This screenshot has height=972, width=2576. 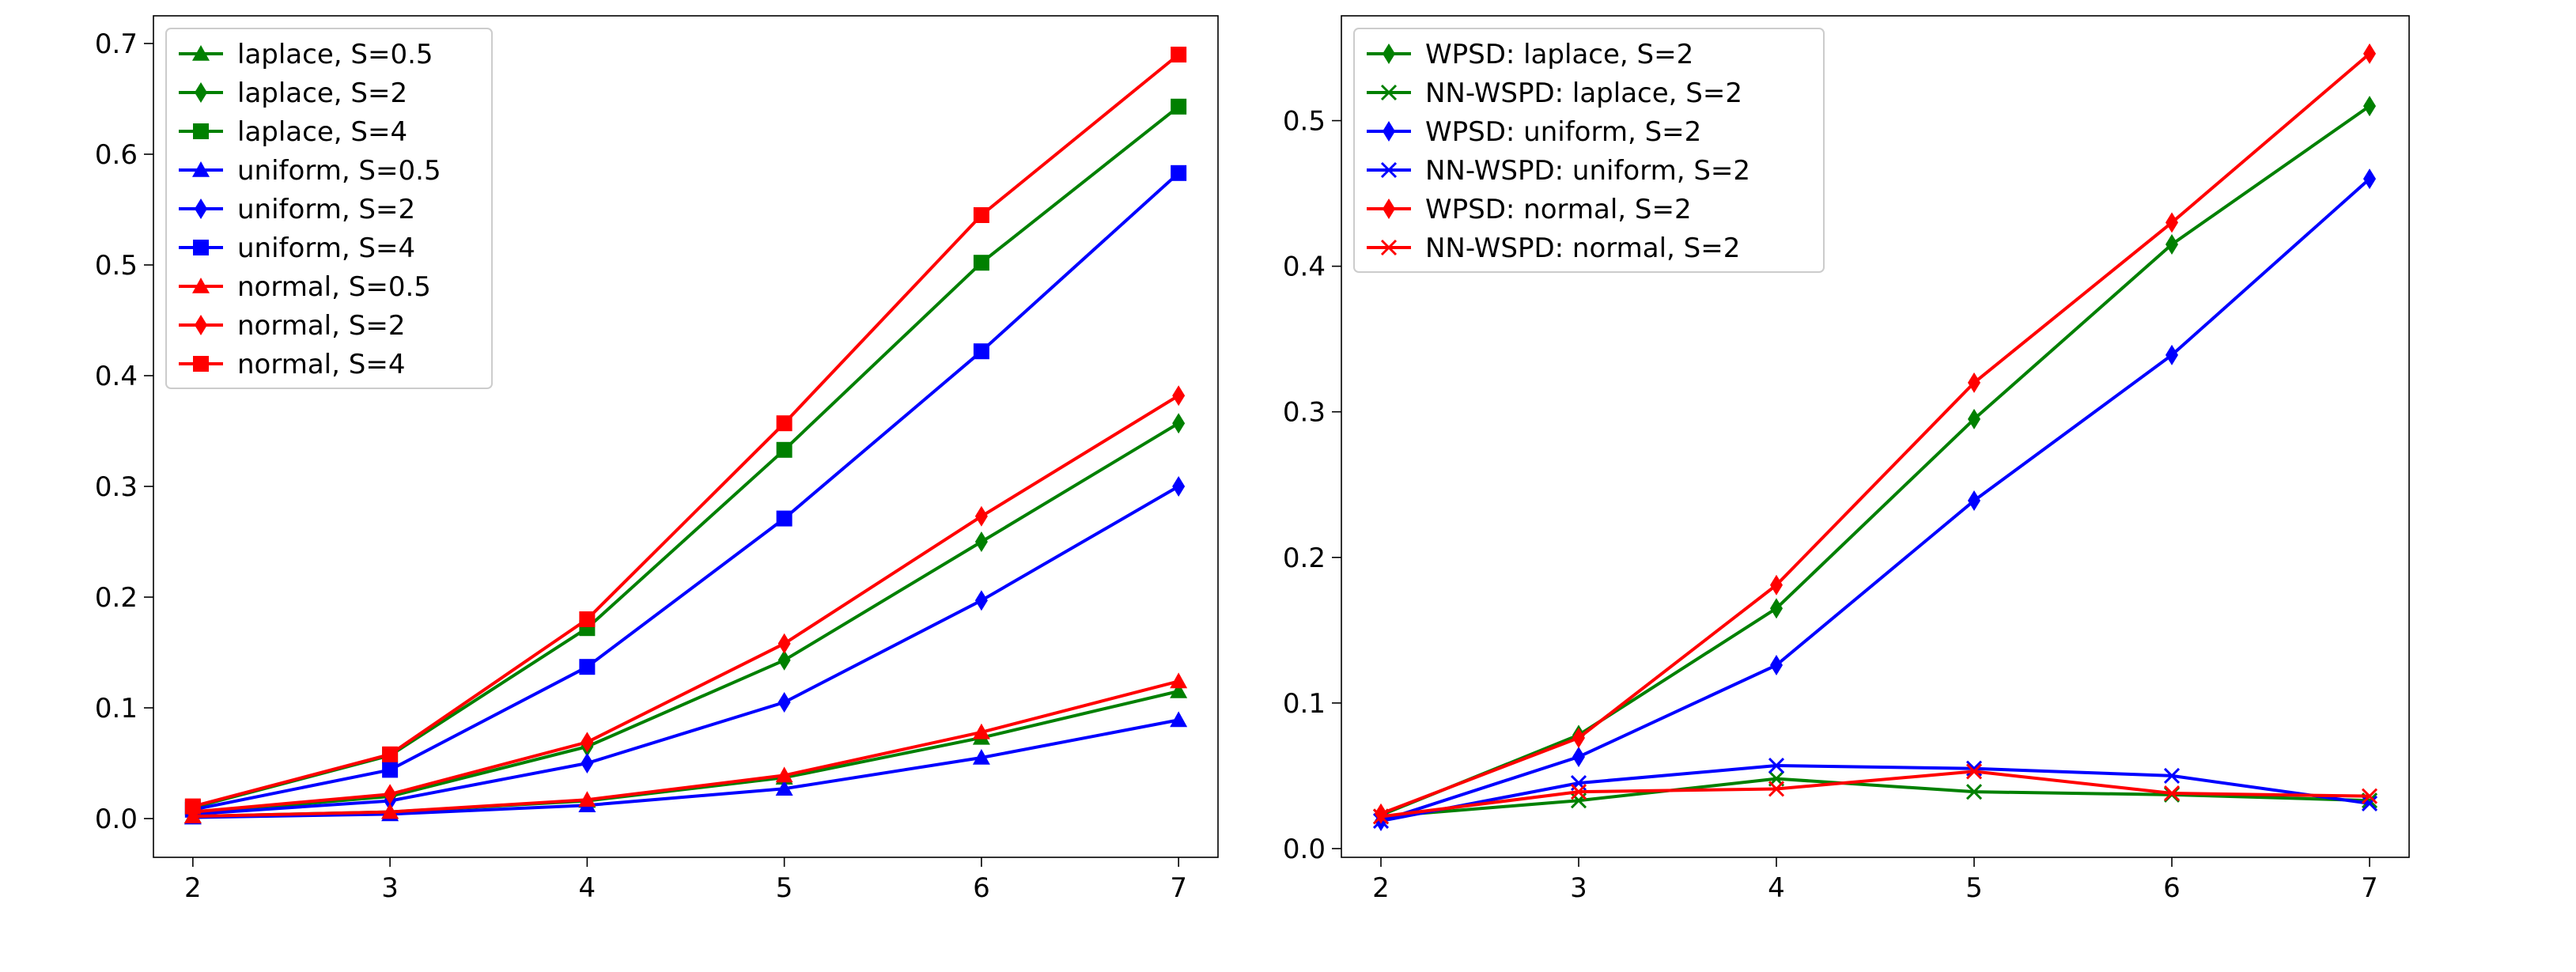 I want to click on legend-entry: laplace, S=2, so click(x=293, y=93).